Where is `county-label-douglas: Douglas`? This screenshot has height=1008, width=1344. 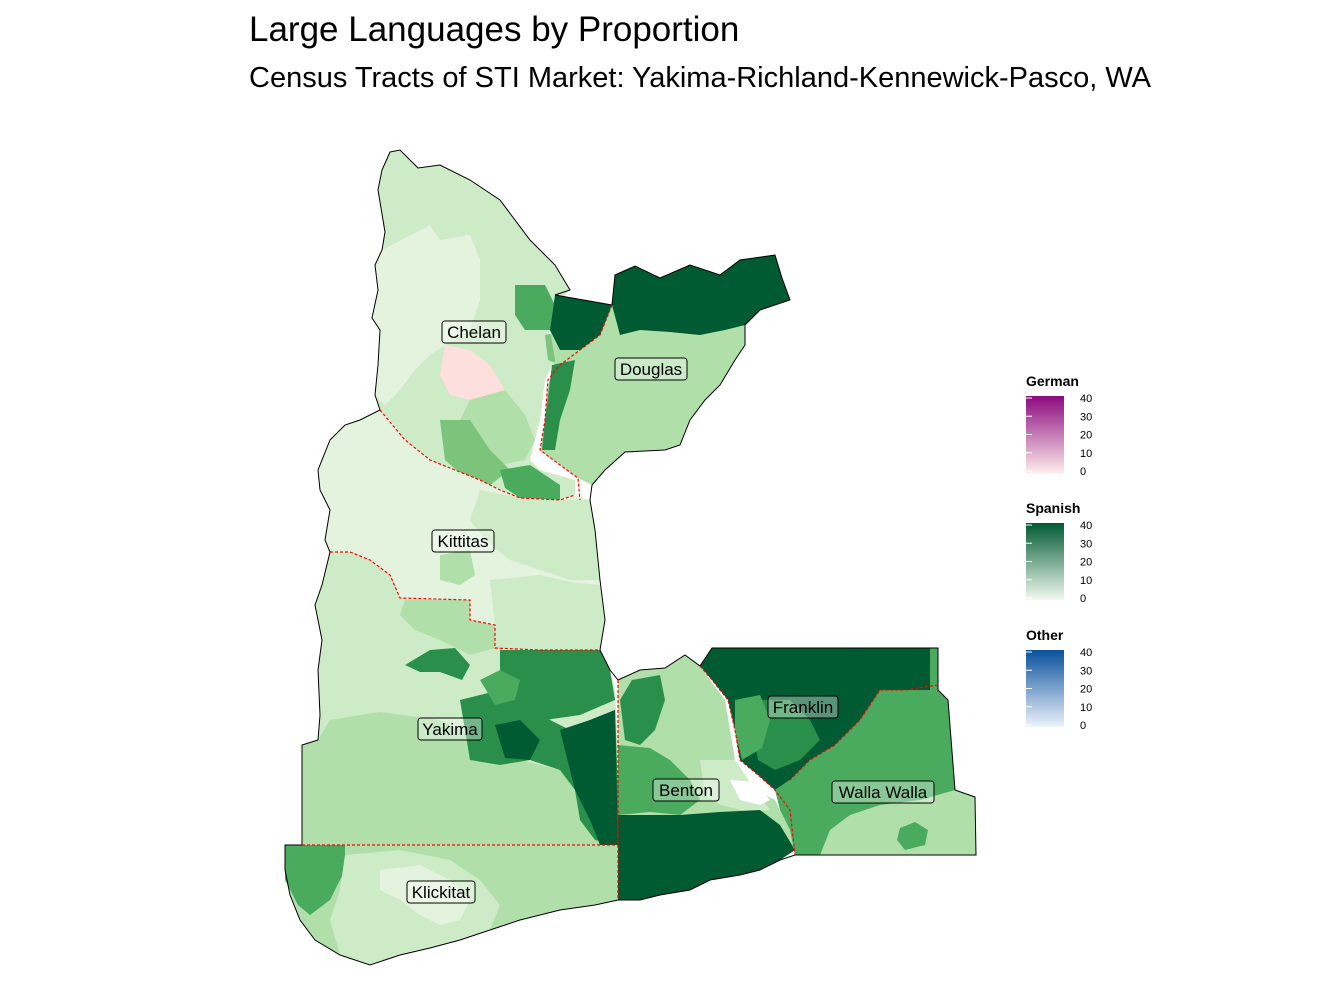
county-label-douglas: Douglas is located at coordinates (651, 369).